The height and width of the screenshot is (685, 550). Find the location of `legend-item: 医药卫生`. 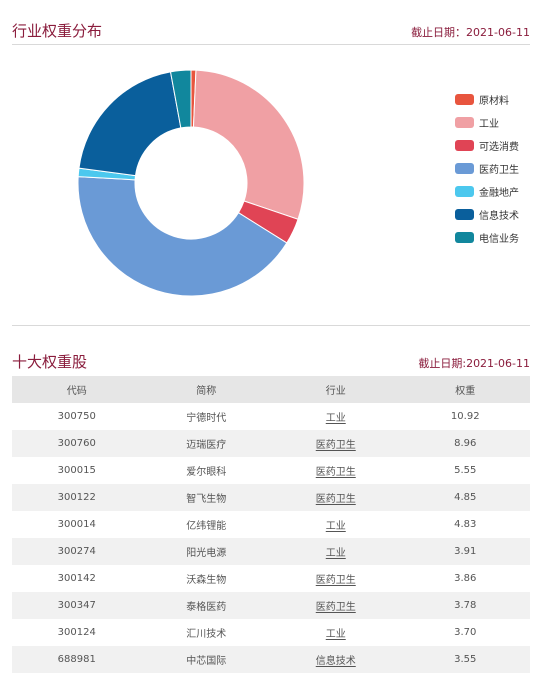

legend-item: 医药卫生 is located at coordinates (487, 169).